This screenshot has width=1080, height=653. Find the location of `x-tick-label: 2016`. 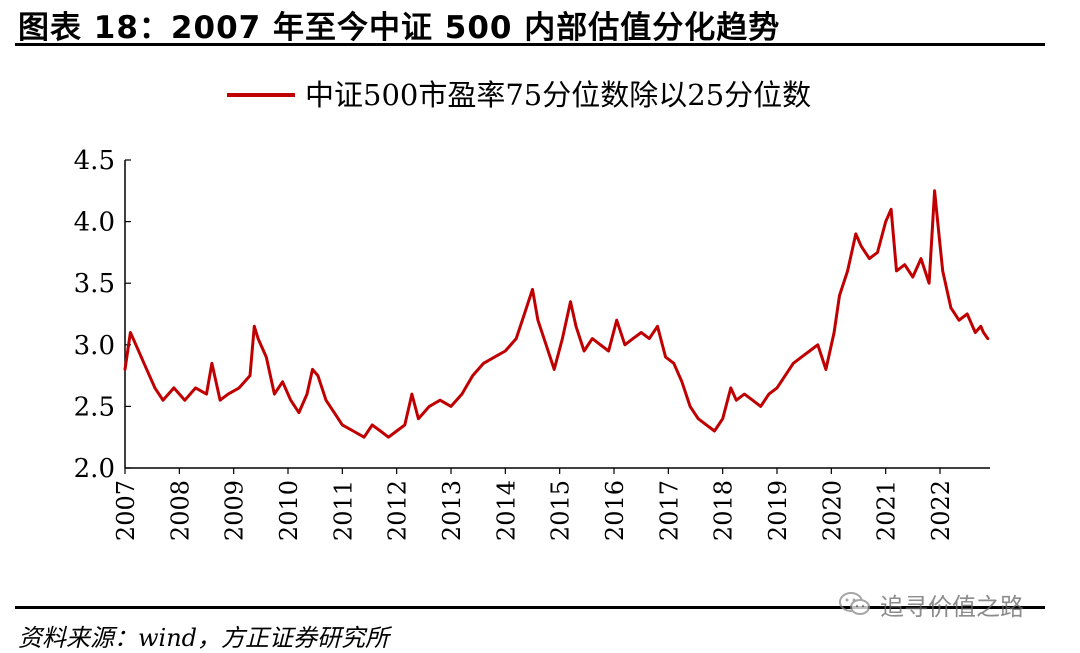

x-tick-label: 2016 is located at coordinates (615, 510).